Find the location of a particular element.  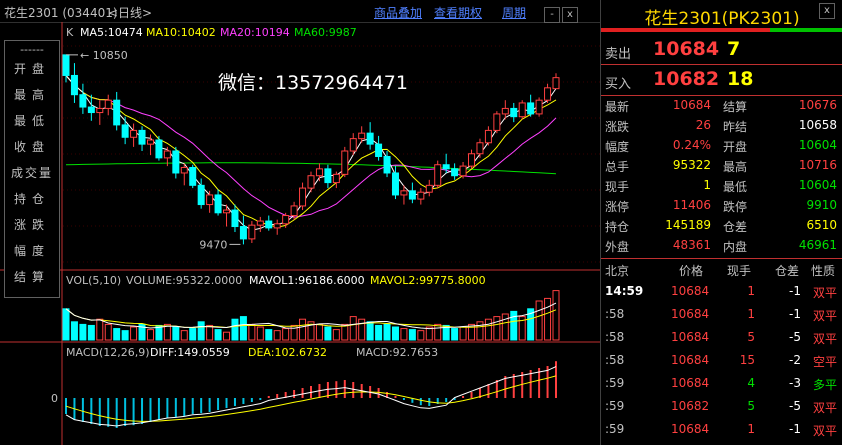

view-options-menu: 查看期权 is located at coordinates (458, 13).